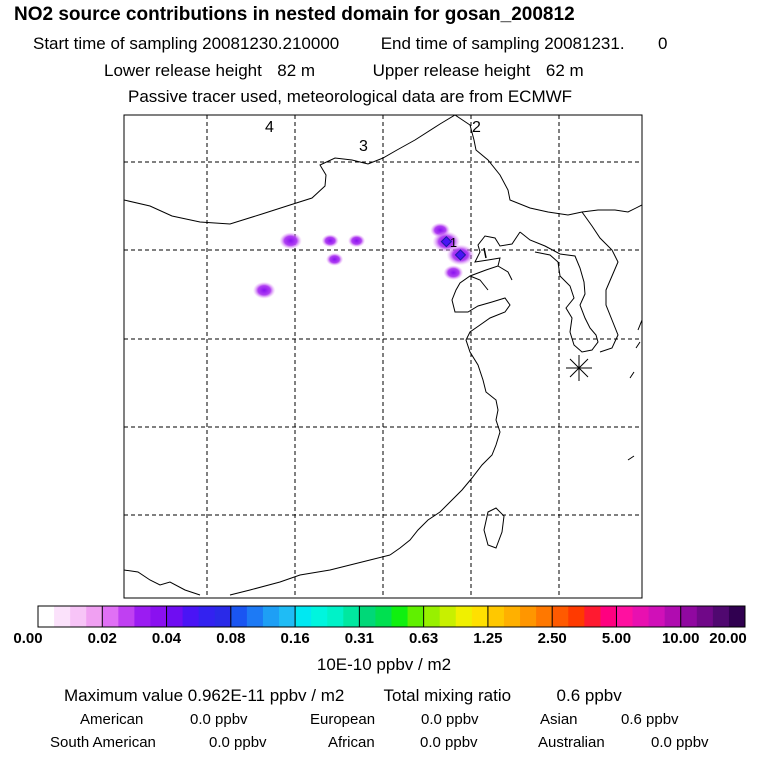  I want to click on taiwan, so click(494, 528).